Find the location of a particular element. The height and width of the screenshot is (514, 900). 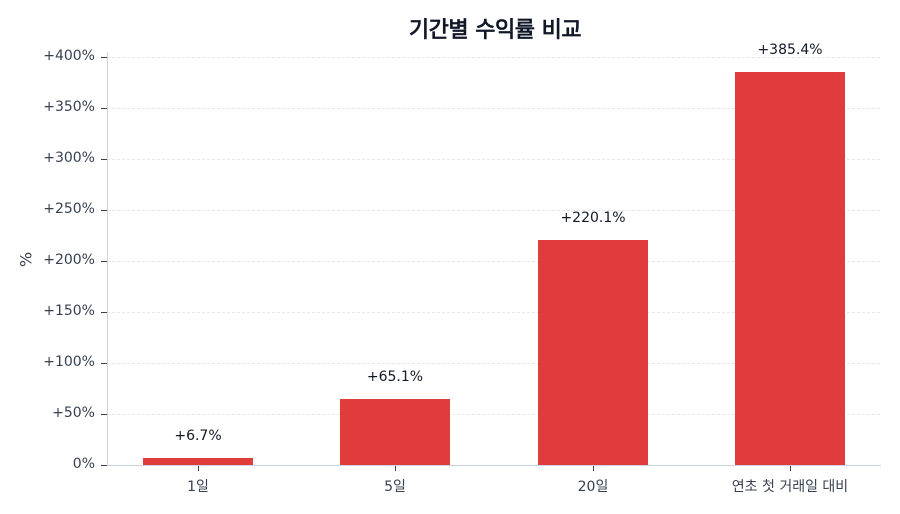

y-axis-line is located at coordinates (107, 259).